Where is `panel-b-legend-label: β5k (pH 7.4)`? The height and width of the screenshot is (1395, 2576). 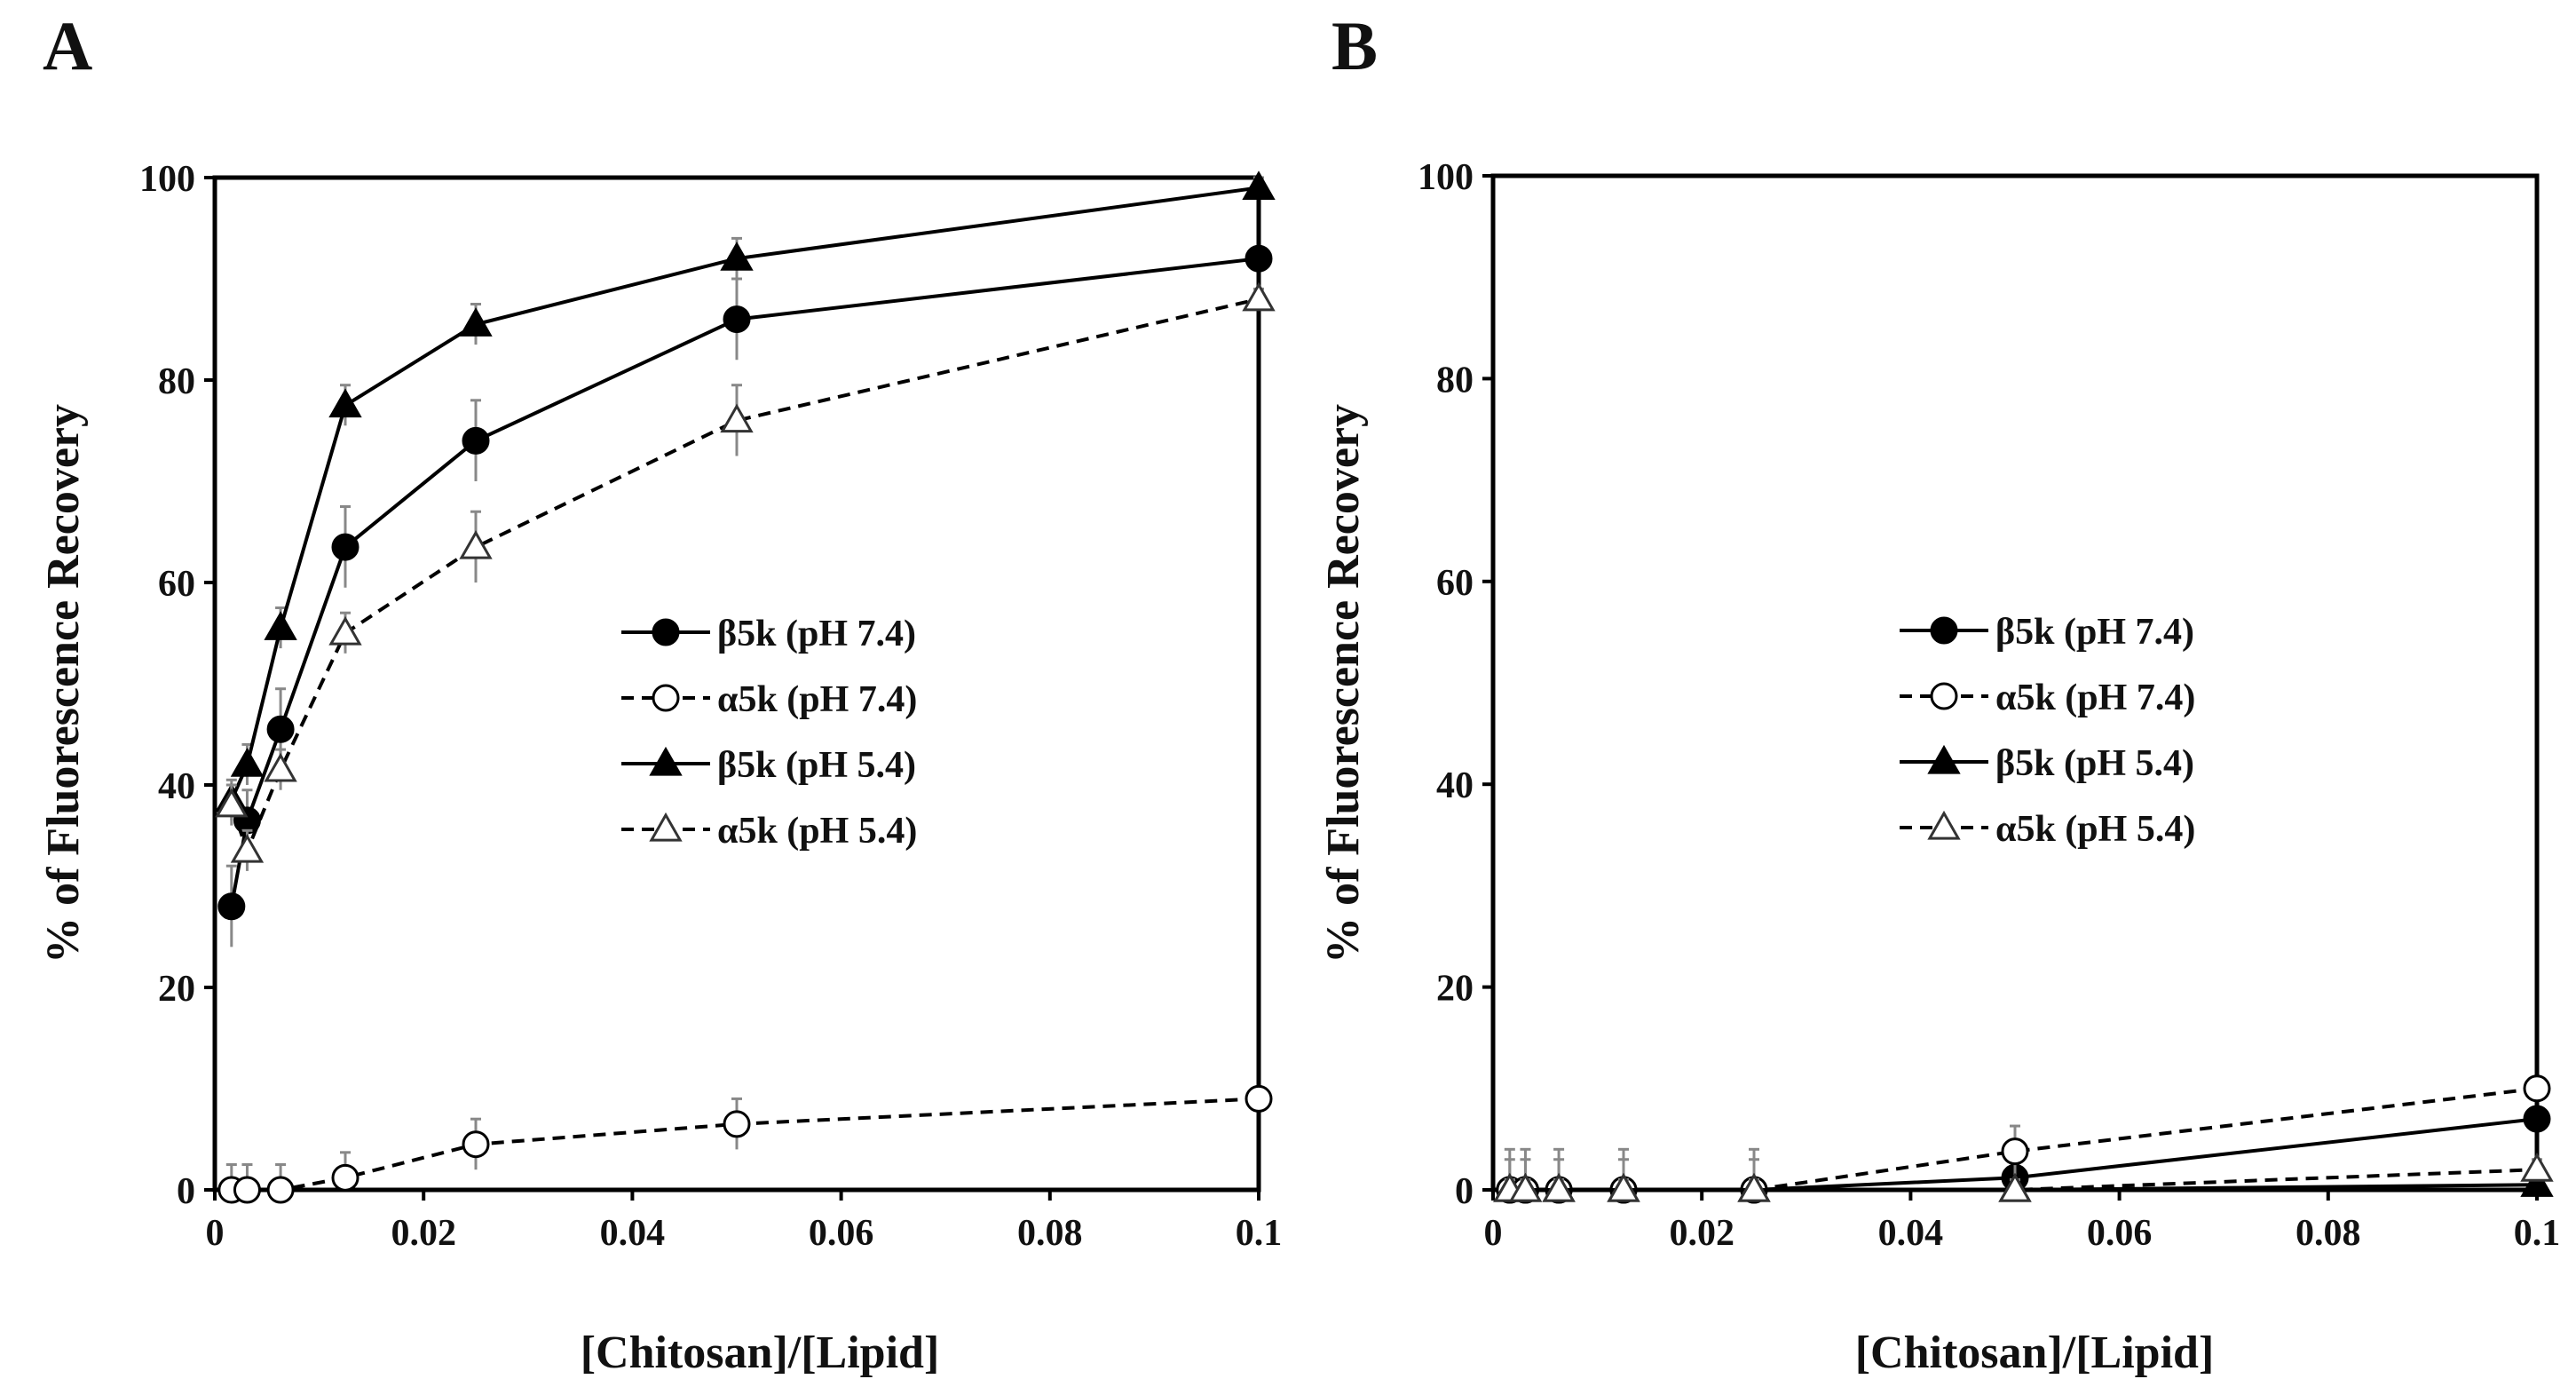 panel-b-legend-label: β5k (pH 7.4) is located at coordinates (2094, 632).